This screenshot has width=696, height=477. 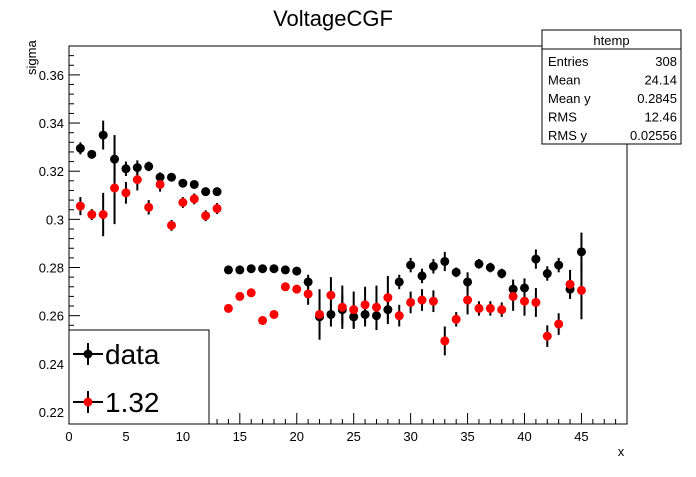 I want to click on y-tick-label: 0.32, so click(x=51, y=171).